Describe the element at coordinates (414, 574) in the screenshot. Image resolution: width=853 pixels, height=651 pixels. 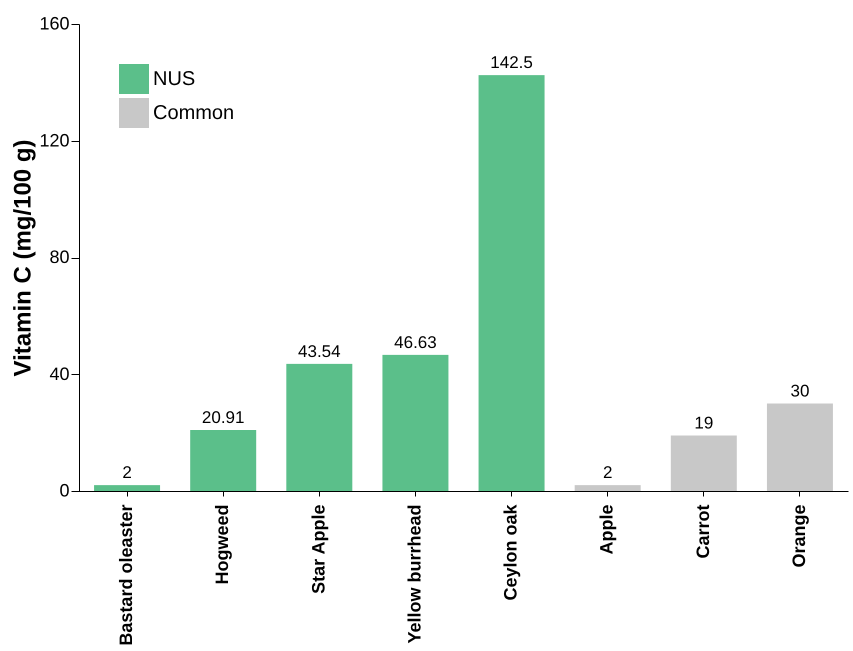
I see `x-tick-label: Yellow burrhead` at that location.